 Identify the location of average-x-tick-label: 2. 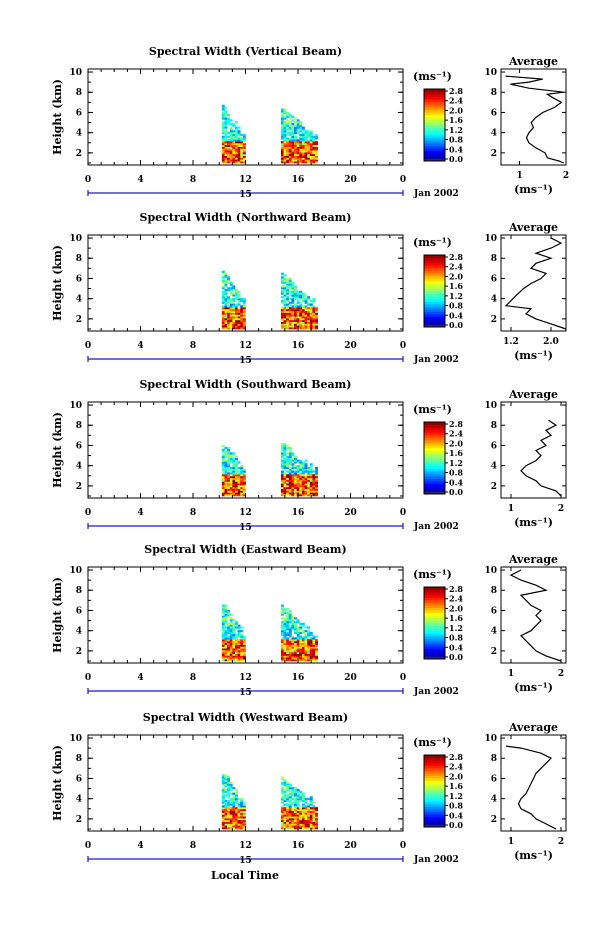
(561, 842).